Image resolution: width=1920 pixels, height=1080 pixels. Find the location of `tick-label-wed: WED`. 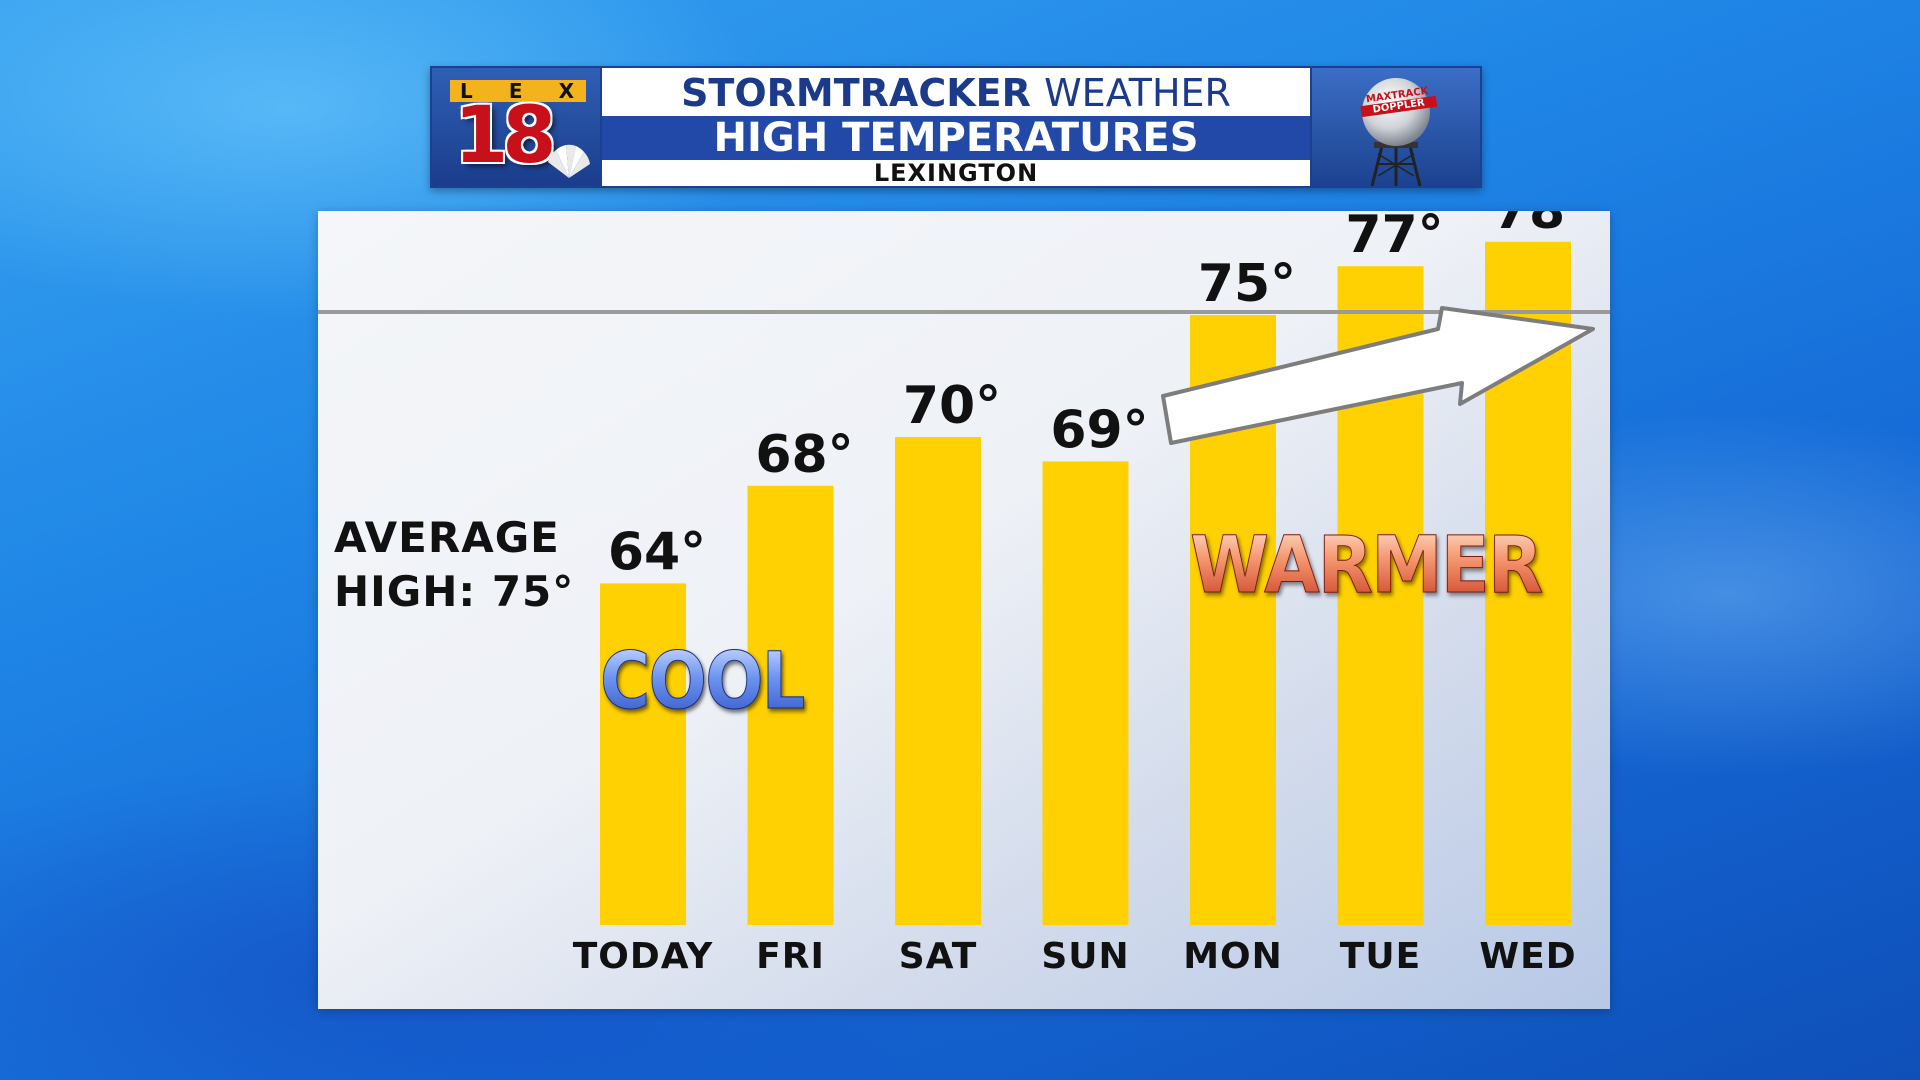

tick-label-wed: WED is located at coordinates (1527, 956).